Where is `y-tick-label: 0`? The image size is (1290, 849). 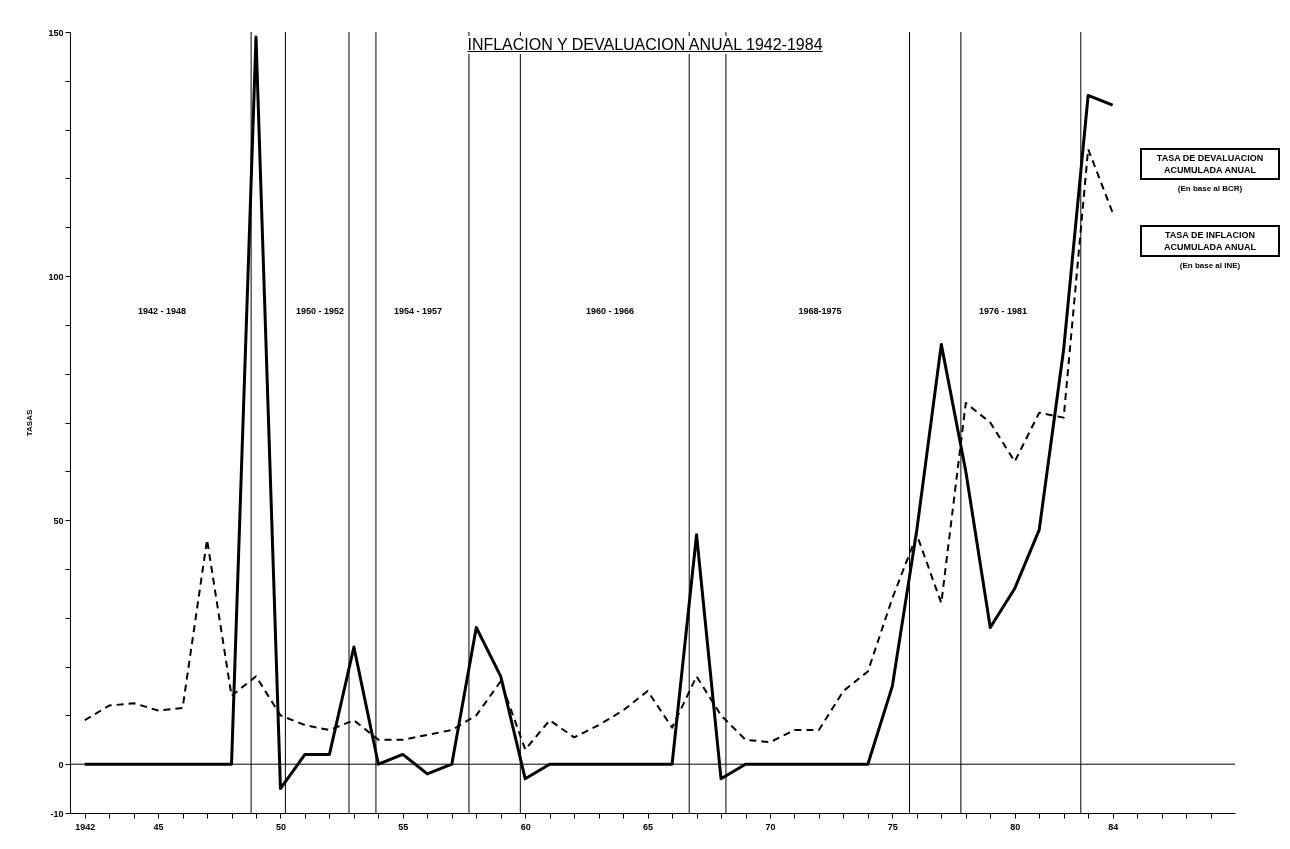 y-tick-label: 0 is located at coordinates (61, 764).